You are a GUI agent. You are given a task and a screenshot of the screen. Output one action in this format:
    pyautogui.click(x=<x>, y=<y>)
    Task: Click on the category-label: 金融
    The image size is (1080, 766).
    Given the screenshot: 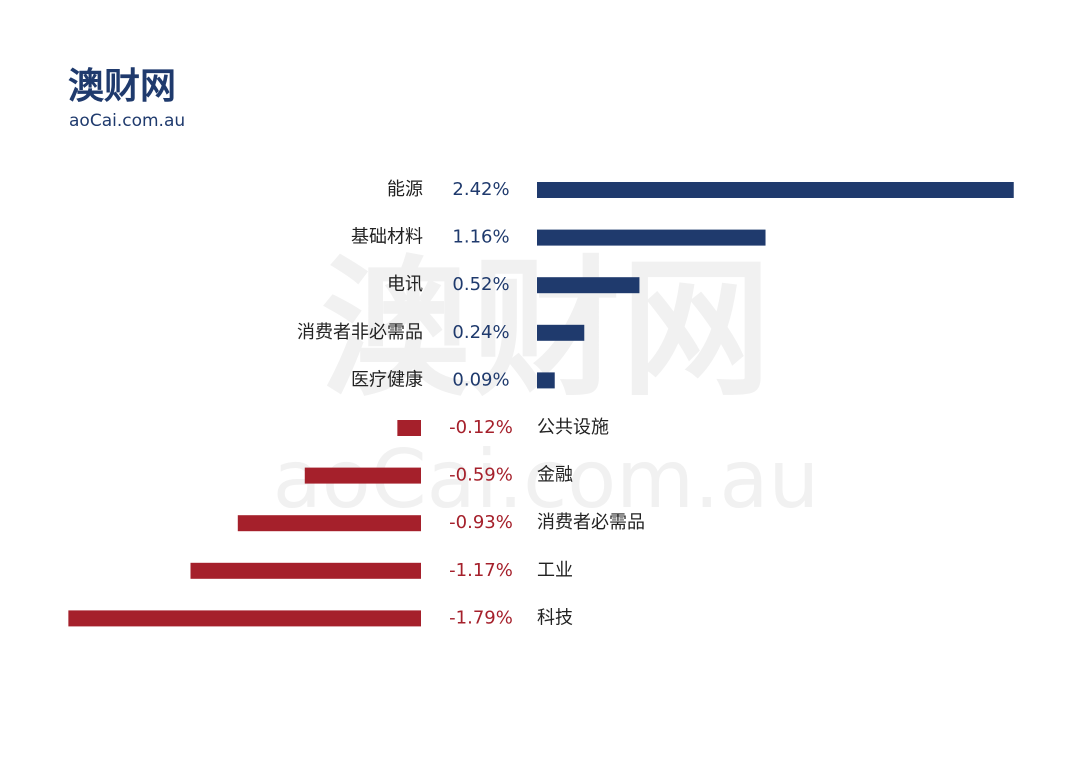 What is the action you would take?
    pyautogui.click(x=555, y=475)
    